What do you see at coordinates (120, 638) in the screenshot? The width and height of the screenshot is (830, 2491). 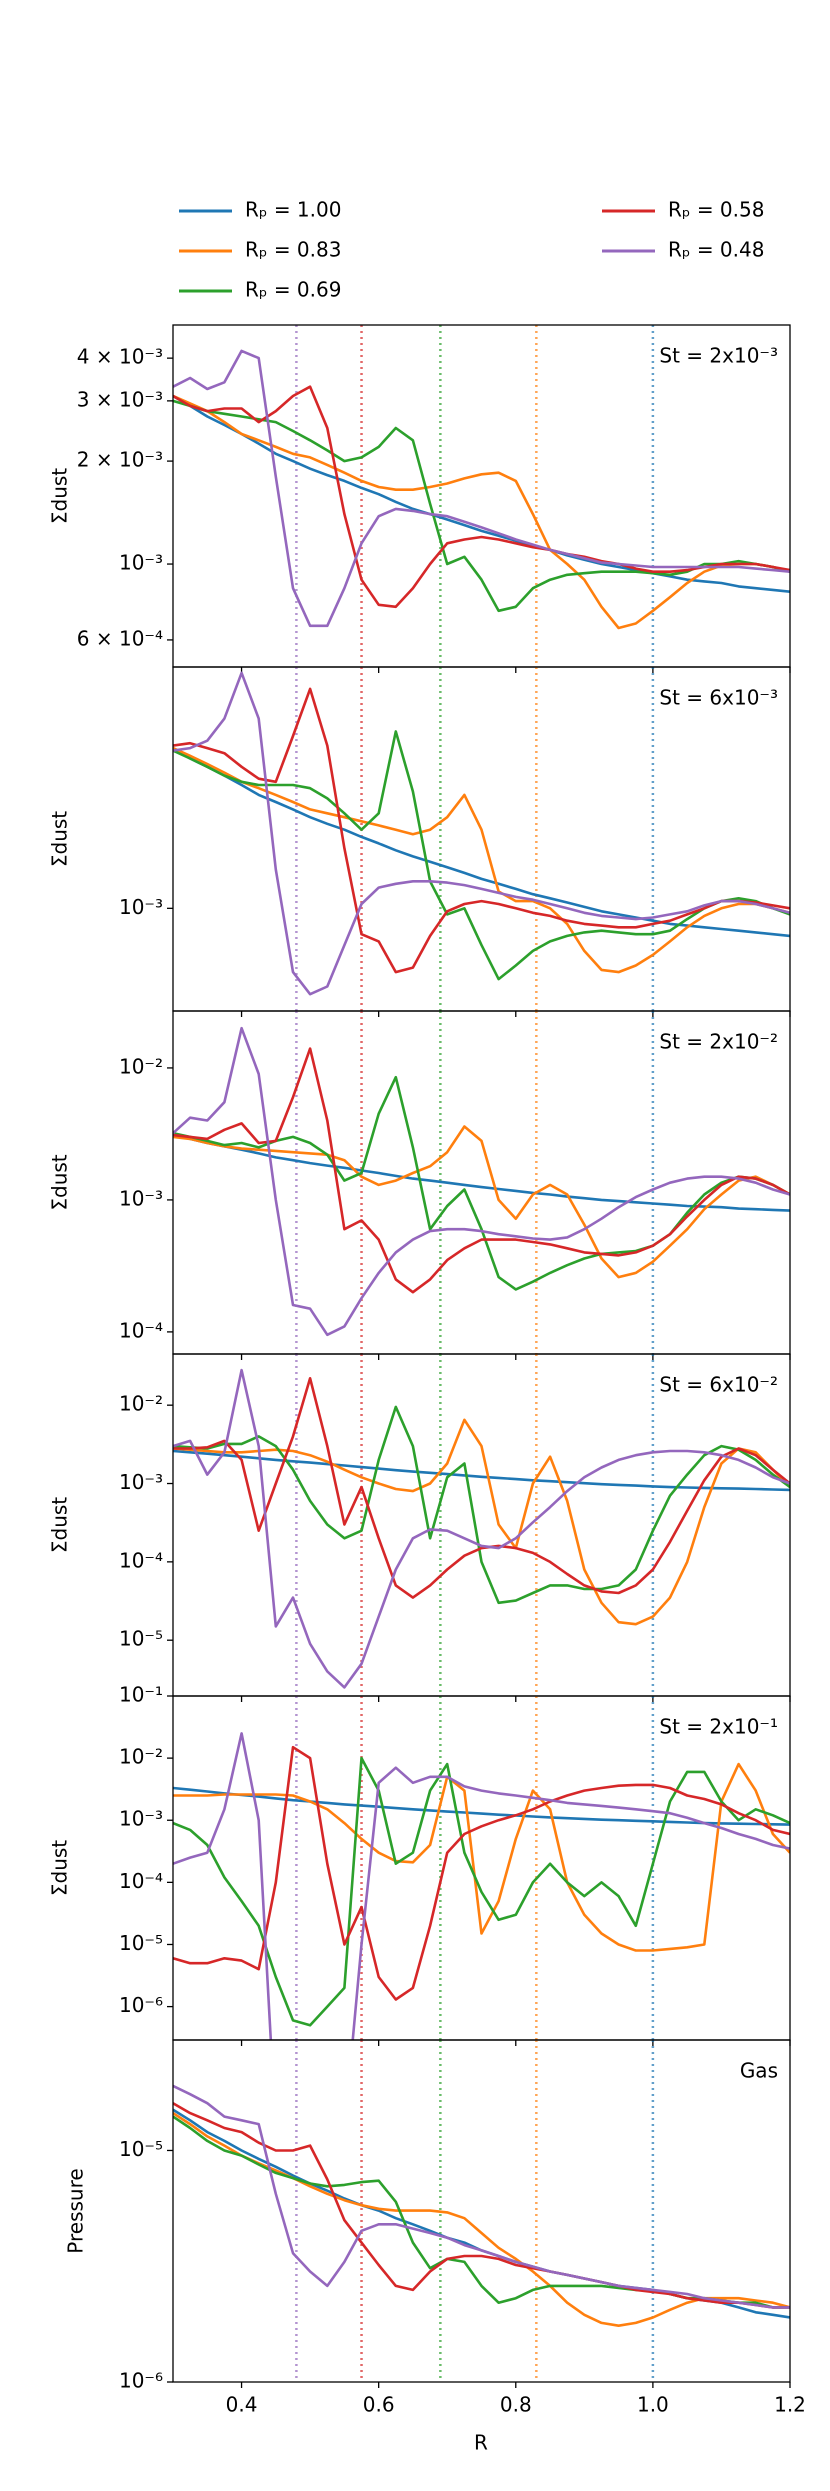 I see `y-tick-label: 6 × 10⁻⁴` at bounding box center [120, 638].